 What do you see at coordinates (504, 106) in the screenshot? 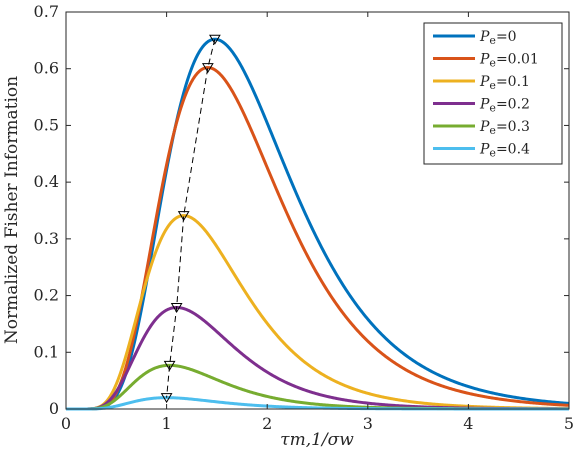
I see `legend-label-3: Pe=0.2` at bounding box center [504, 106].